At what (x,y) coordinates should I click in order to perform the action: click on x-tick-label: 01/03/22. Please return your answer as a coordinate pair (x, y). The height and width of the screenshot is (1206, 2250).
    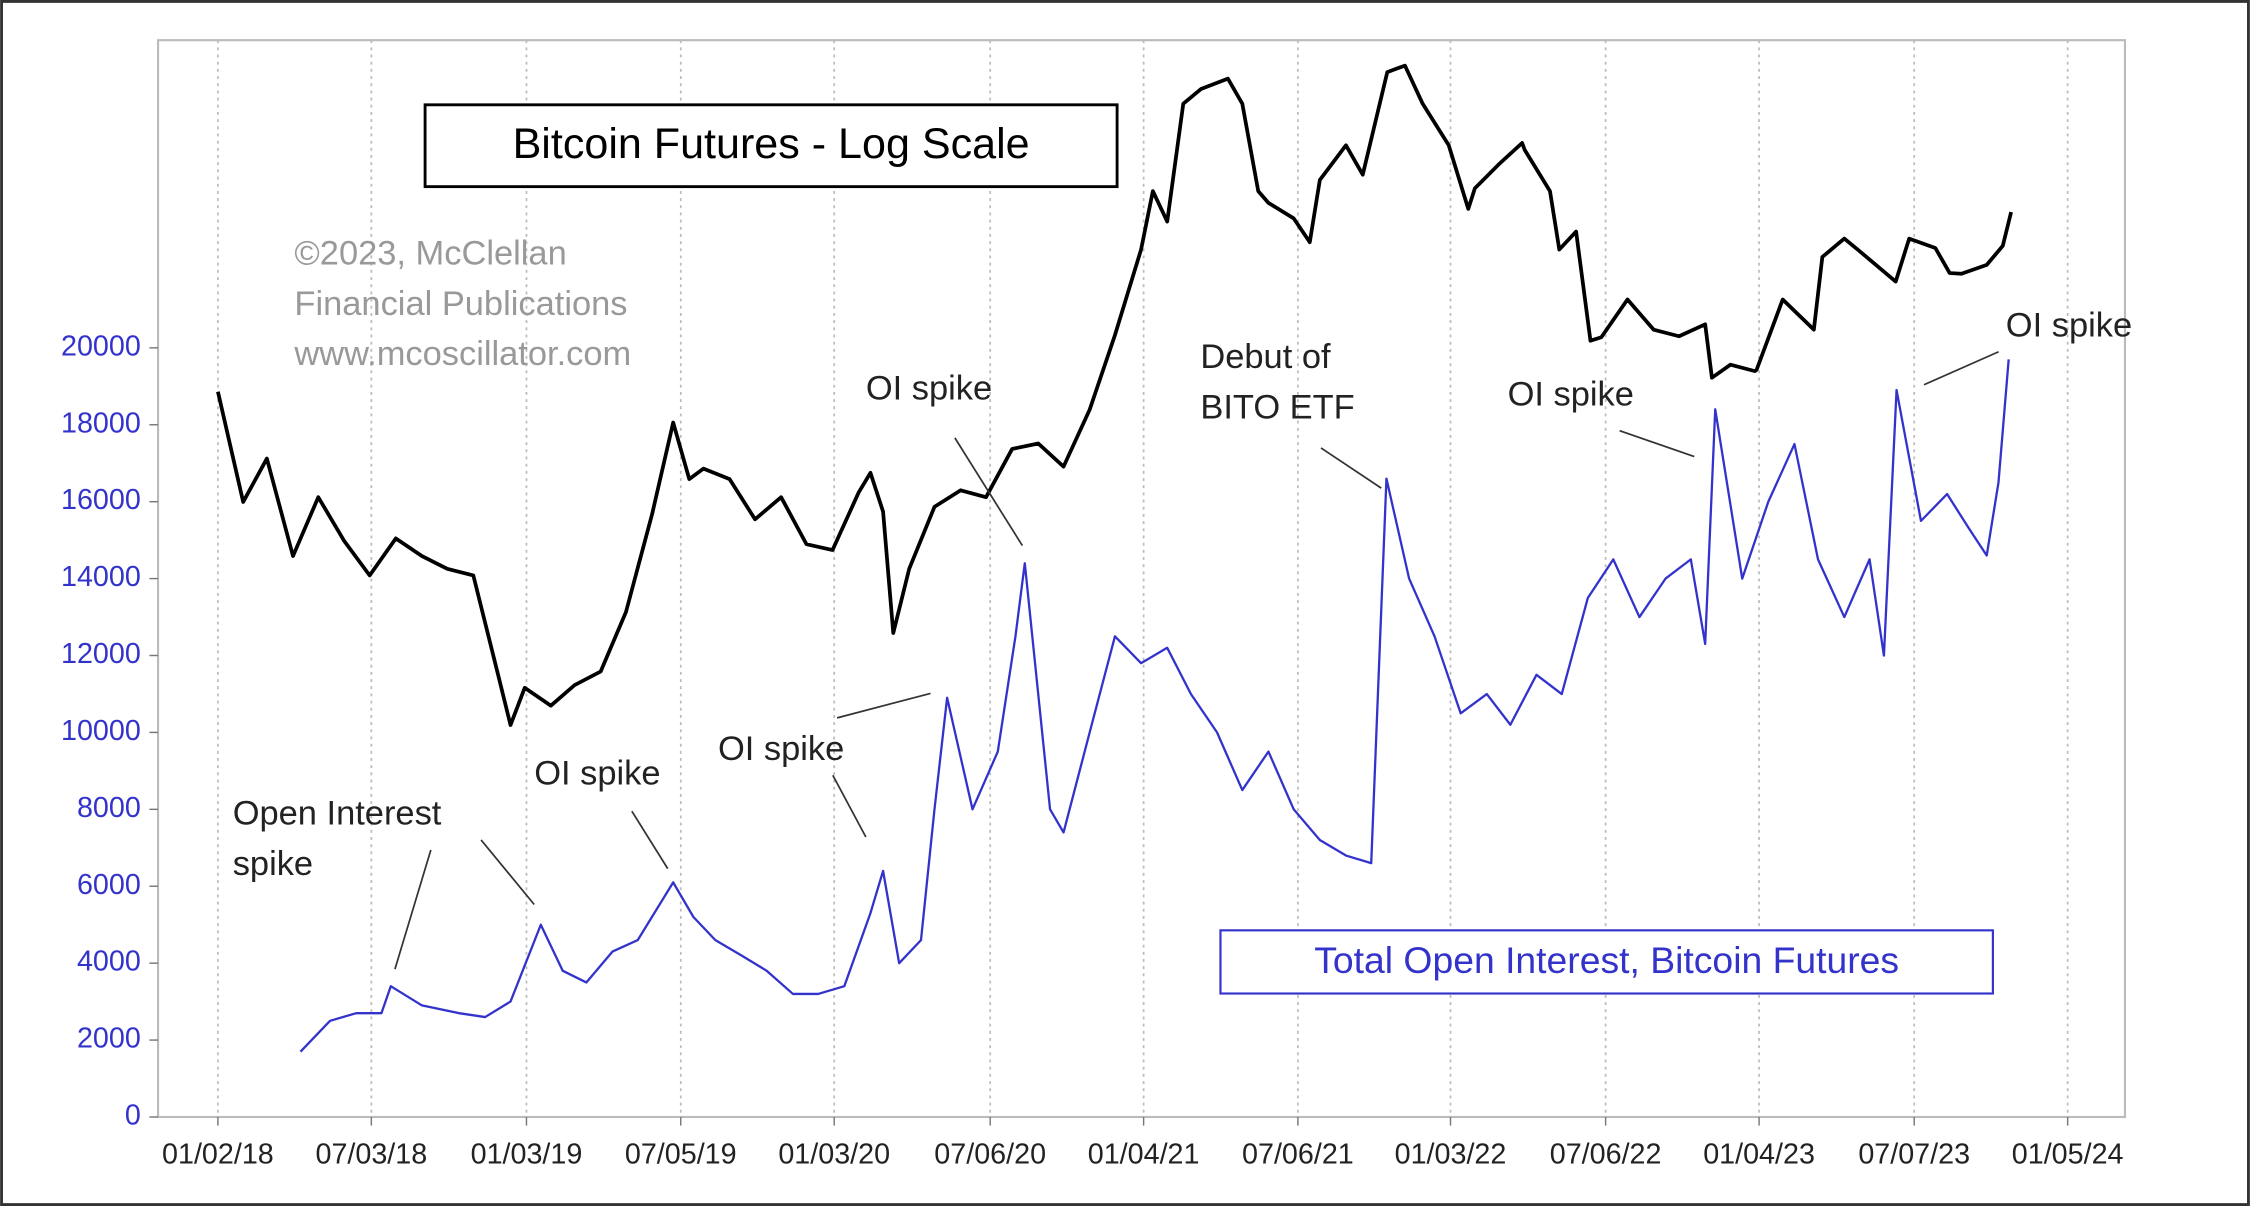
    Looking at the image, I should click on (1451, 1154).